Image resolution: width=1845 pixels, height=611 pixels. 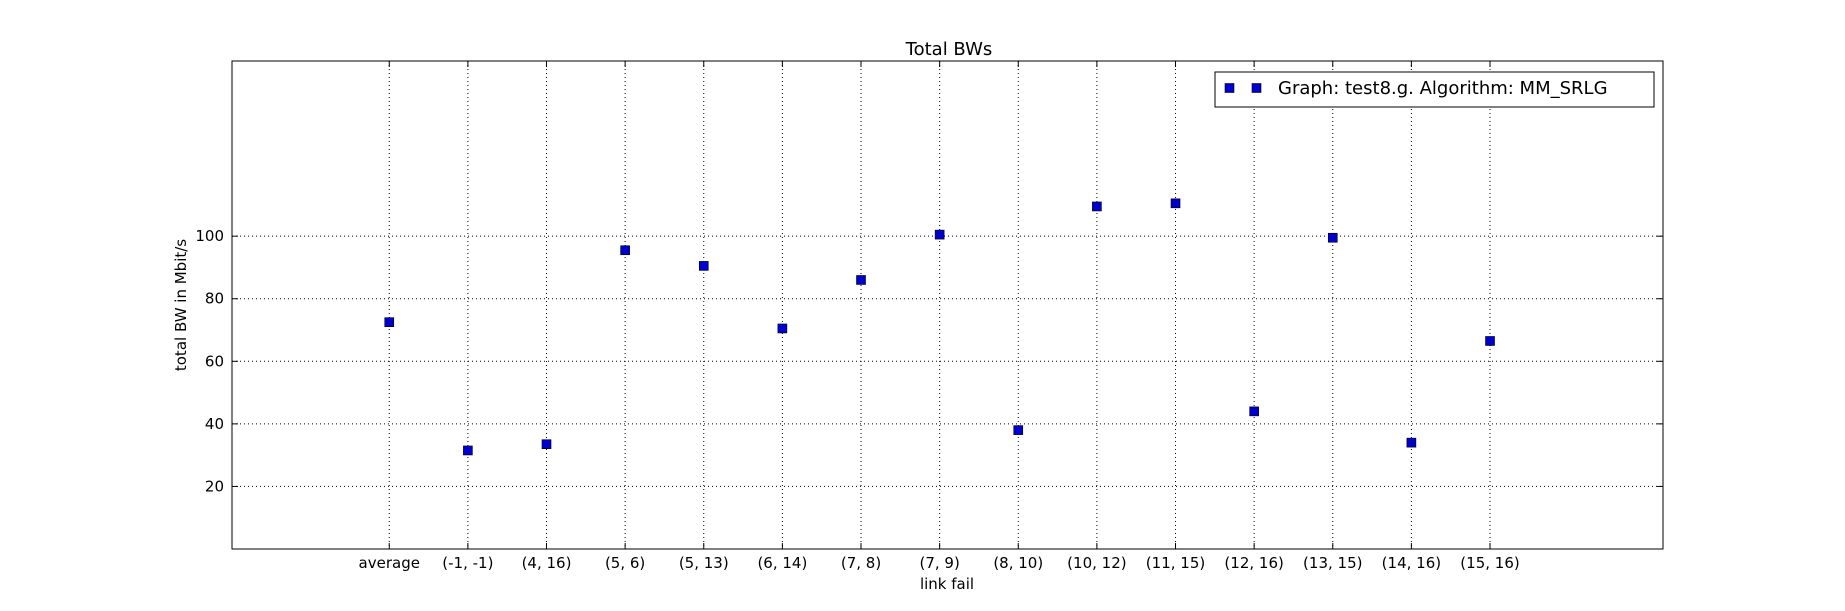 I want to click on legend: Graph: test8.g. Algorithm: MM_SRLG, so click(x=1434, y=89).